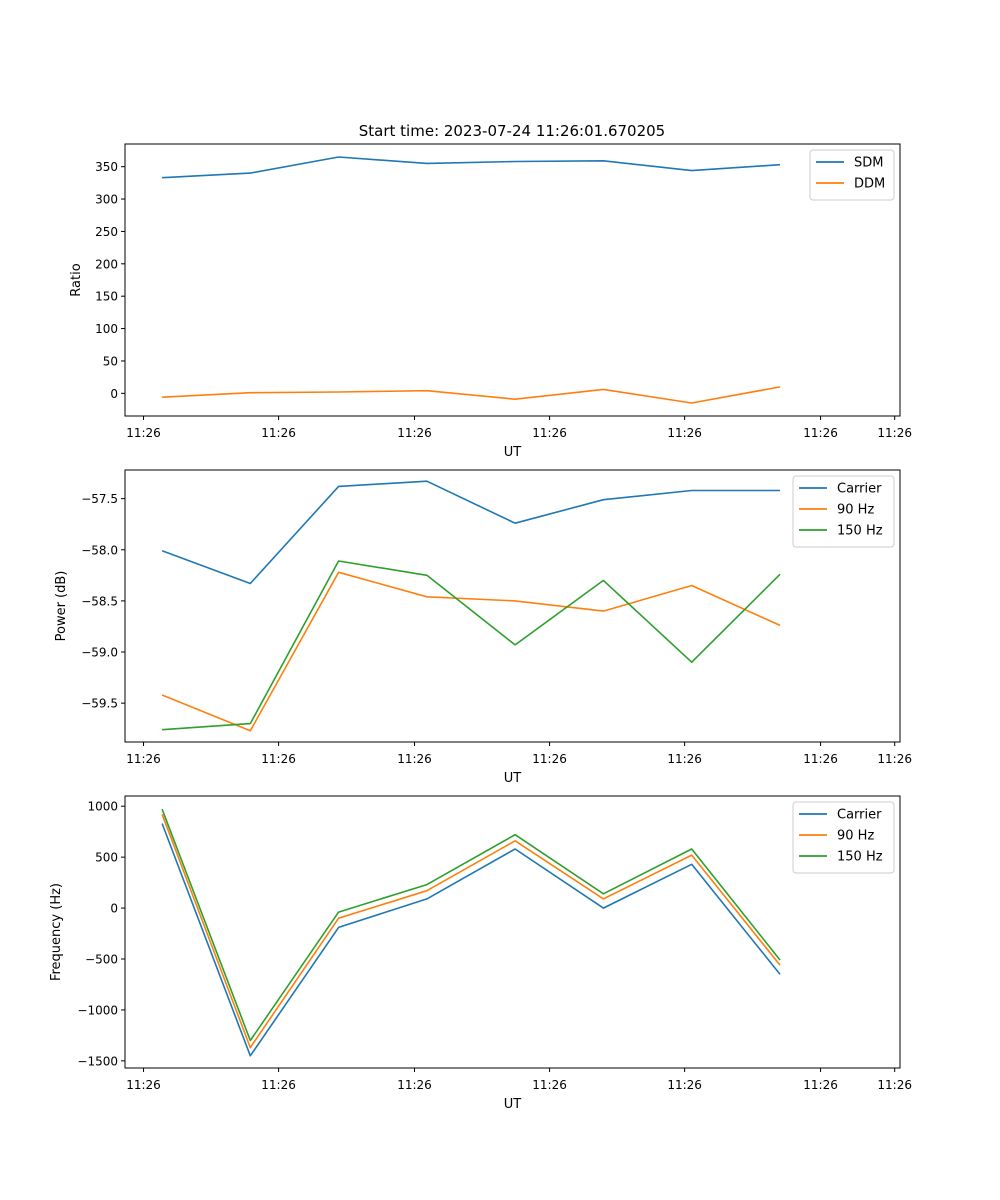  What do you see at coordinates (61, 606) in the screenshot?
I see `y-axis-label: Power (dB)` at bounding box center [61, 606].